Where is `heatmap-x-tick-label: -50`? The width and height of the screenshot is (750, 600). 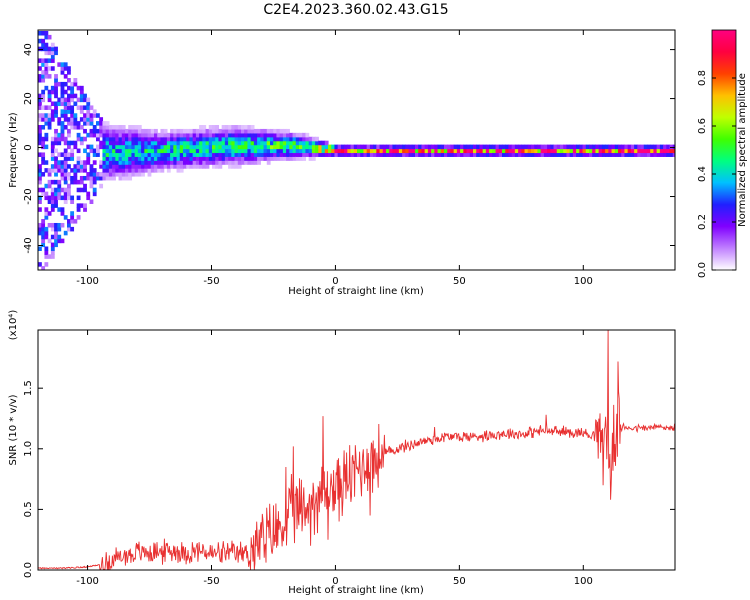 heatmap-x-tick-label: -50 is located at coordinates (211, 281).